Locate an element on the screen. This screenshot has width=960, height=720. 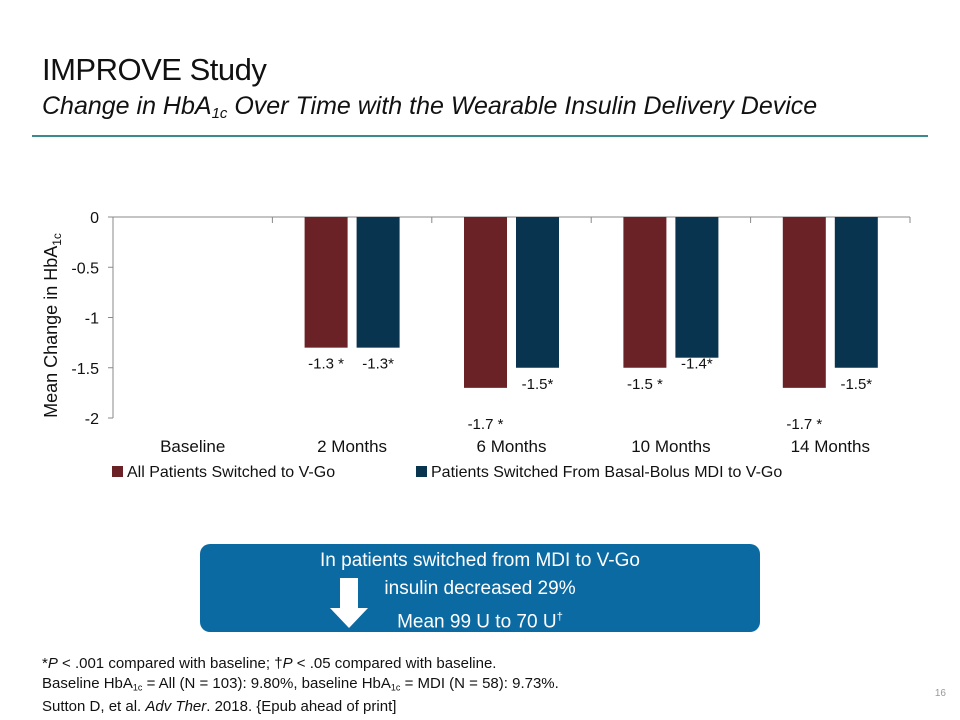
callout-line-1: In patients switched from MDI to V-Go is located at coordinates (480, 560).